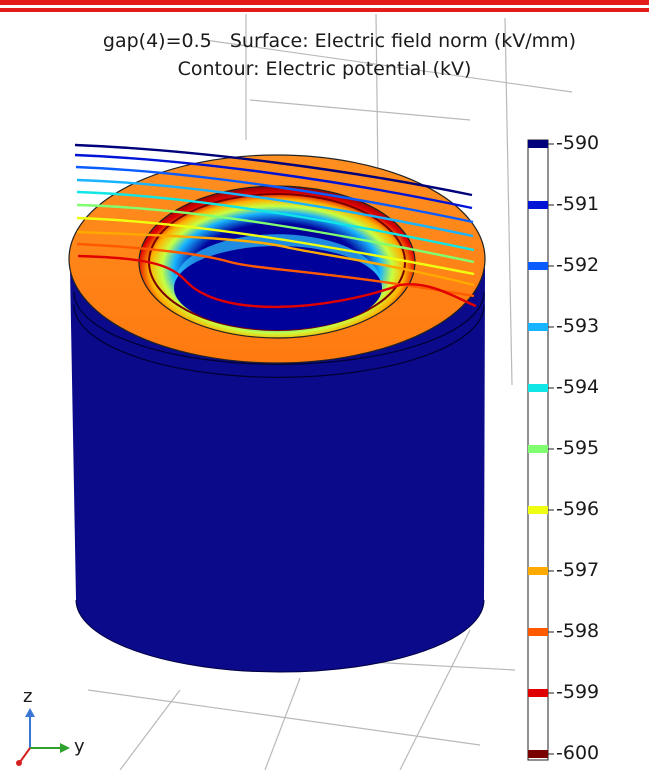  What do you see at coordinates (578, 509) in the screenshot?
I see `legend-label: -596` at bounding box center [578, 509].